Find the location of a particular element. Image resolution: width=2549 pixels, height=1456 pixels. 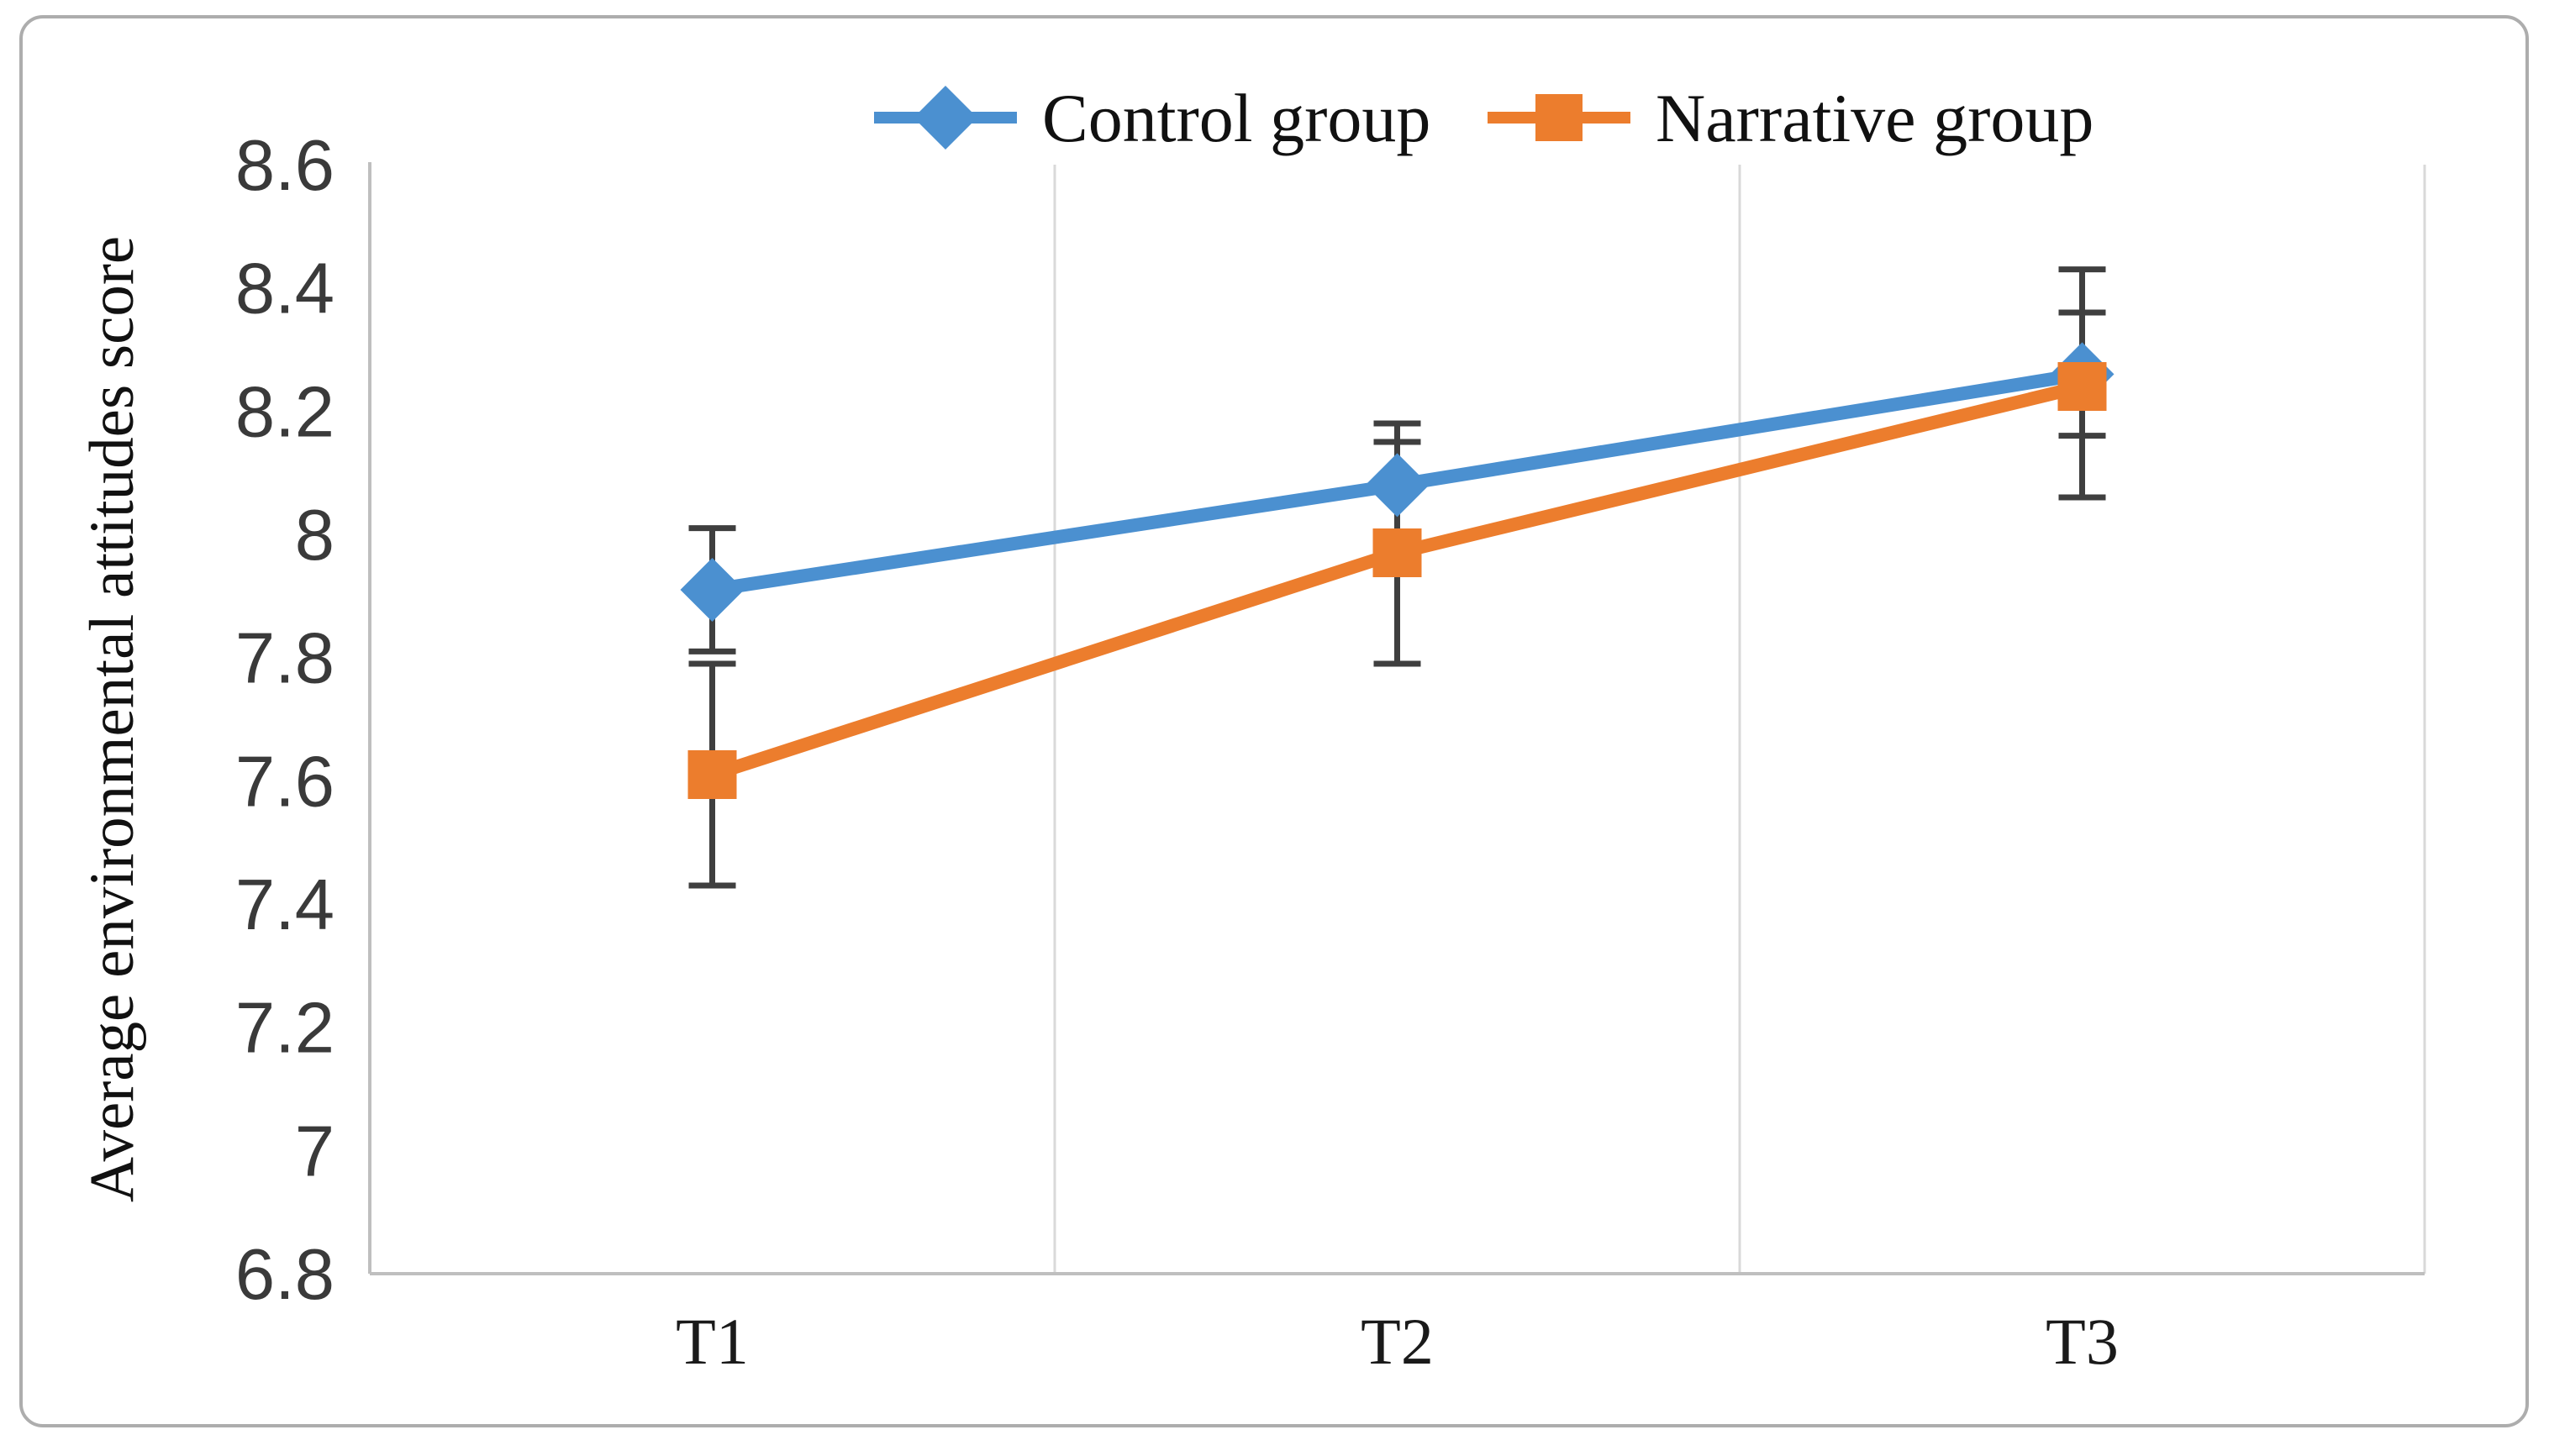

x-category-label: T3 is located at coordinates (2082, 1341).